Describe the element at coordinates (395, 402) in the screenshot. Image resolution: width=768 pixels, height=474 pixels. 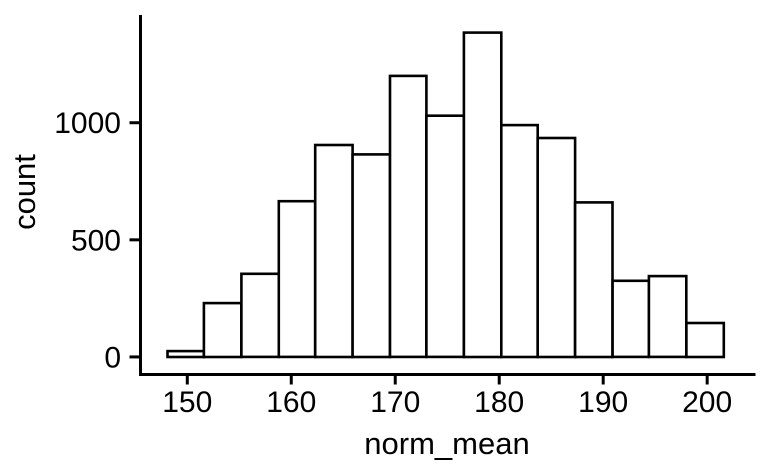
I see `x-tick-label: 170` at that location.